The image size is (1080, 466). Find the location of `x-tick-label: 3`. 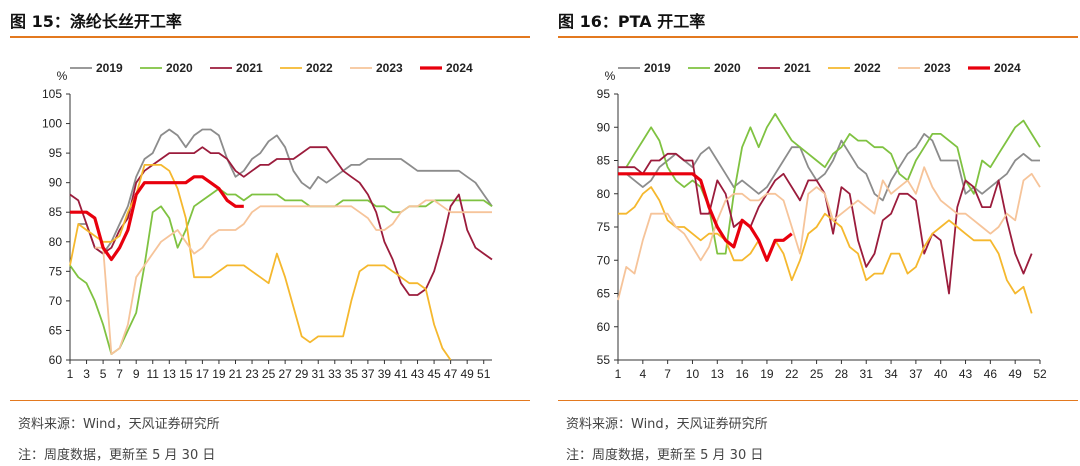

x-tick-label: 3 is located at coordinates (86, 374).